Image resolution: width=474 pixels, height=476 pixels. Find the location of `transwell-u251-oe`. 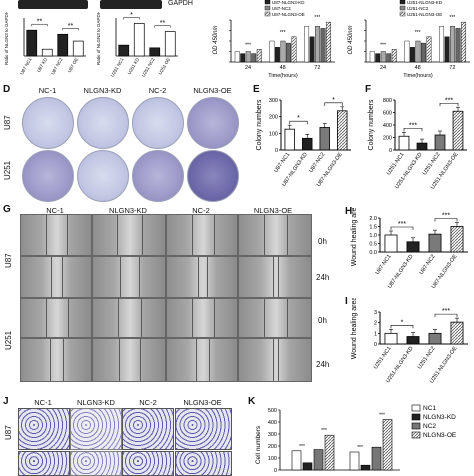

transwell-u251-oe is located at coordinates (203, 463).